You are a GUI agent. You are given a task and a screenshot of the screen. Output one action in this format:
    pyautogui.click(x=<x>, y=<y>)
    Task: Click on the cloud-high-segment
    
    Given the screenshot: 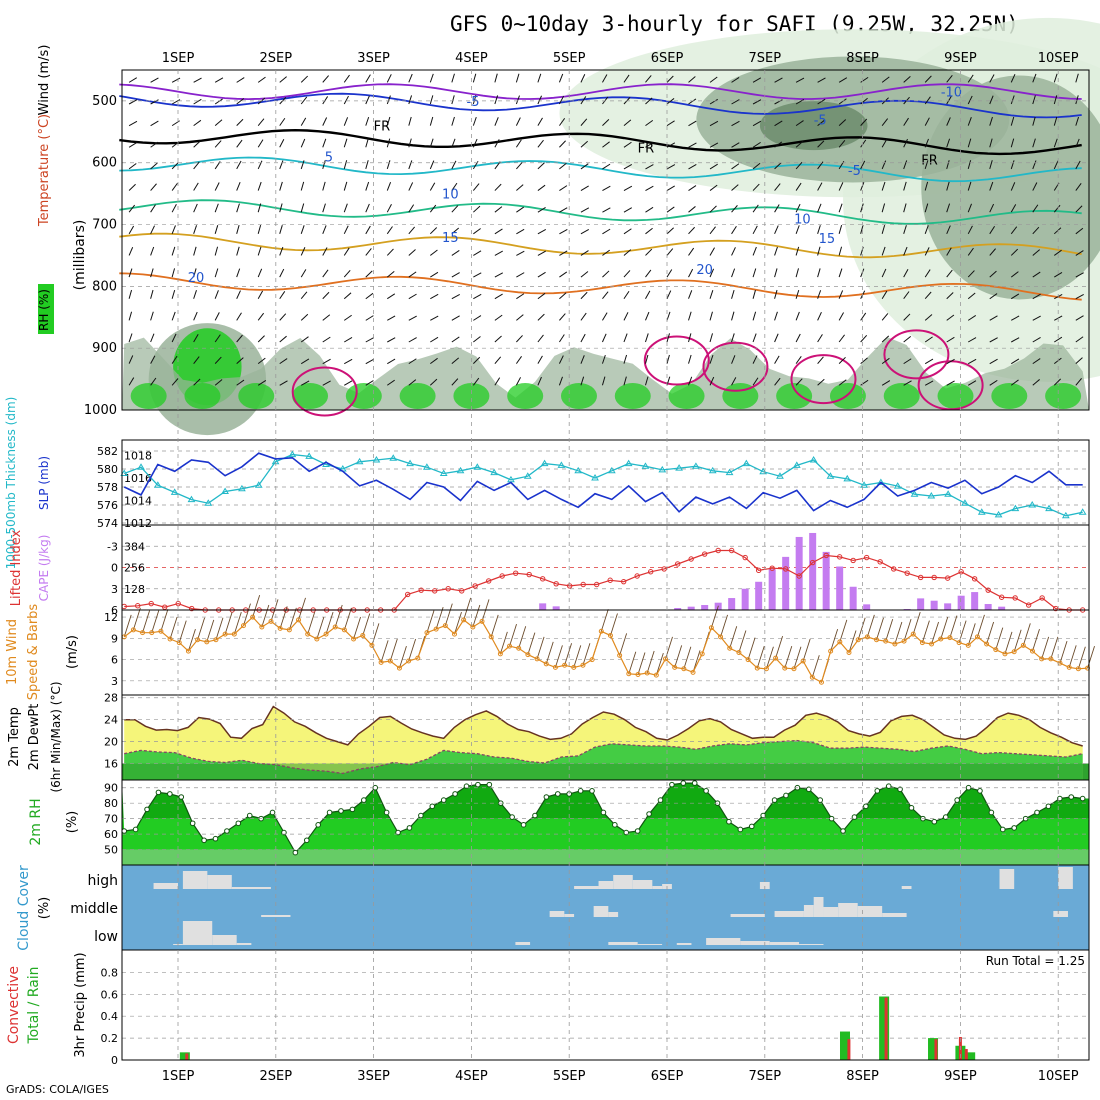 What is the action you would take?
    pyautogui.click(x=251, y=888)
    